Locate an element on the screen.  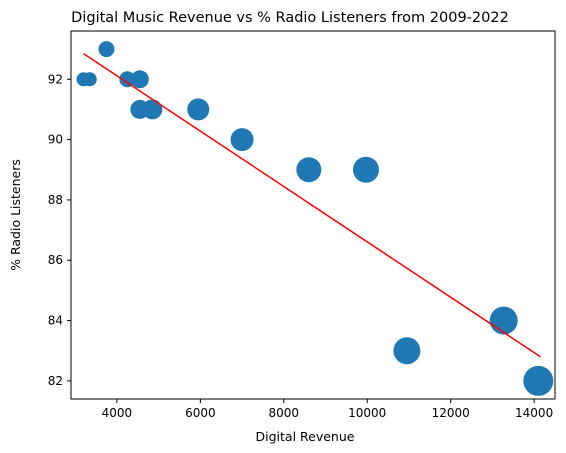
x-axis-label: Digital Revenue is located at coordinates (305, 436).